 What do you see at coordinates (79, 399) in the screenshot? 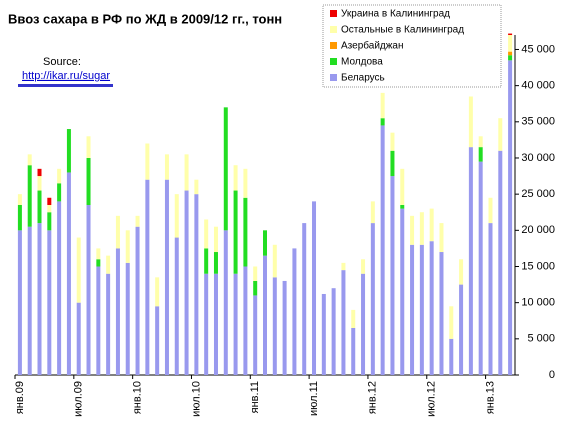
I see `x-tick-label: июл.09` at bounding box center [79, 399].